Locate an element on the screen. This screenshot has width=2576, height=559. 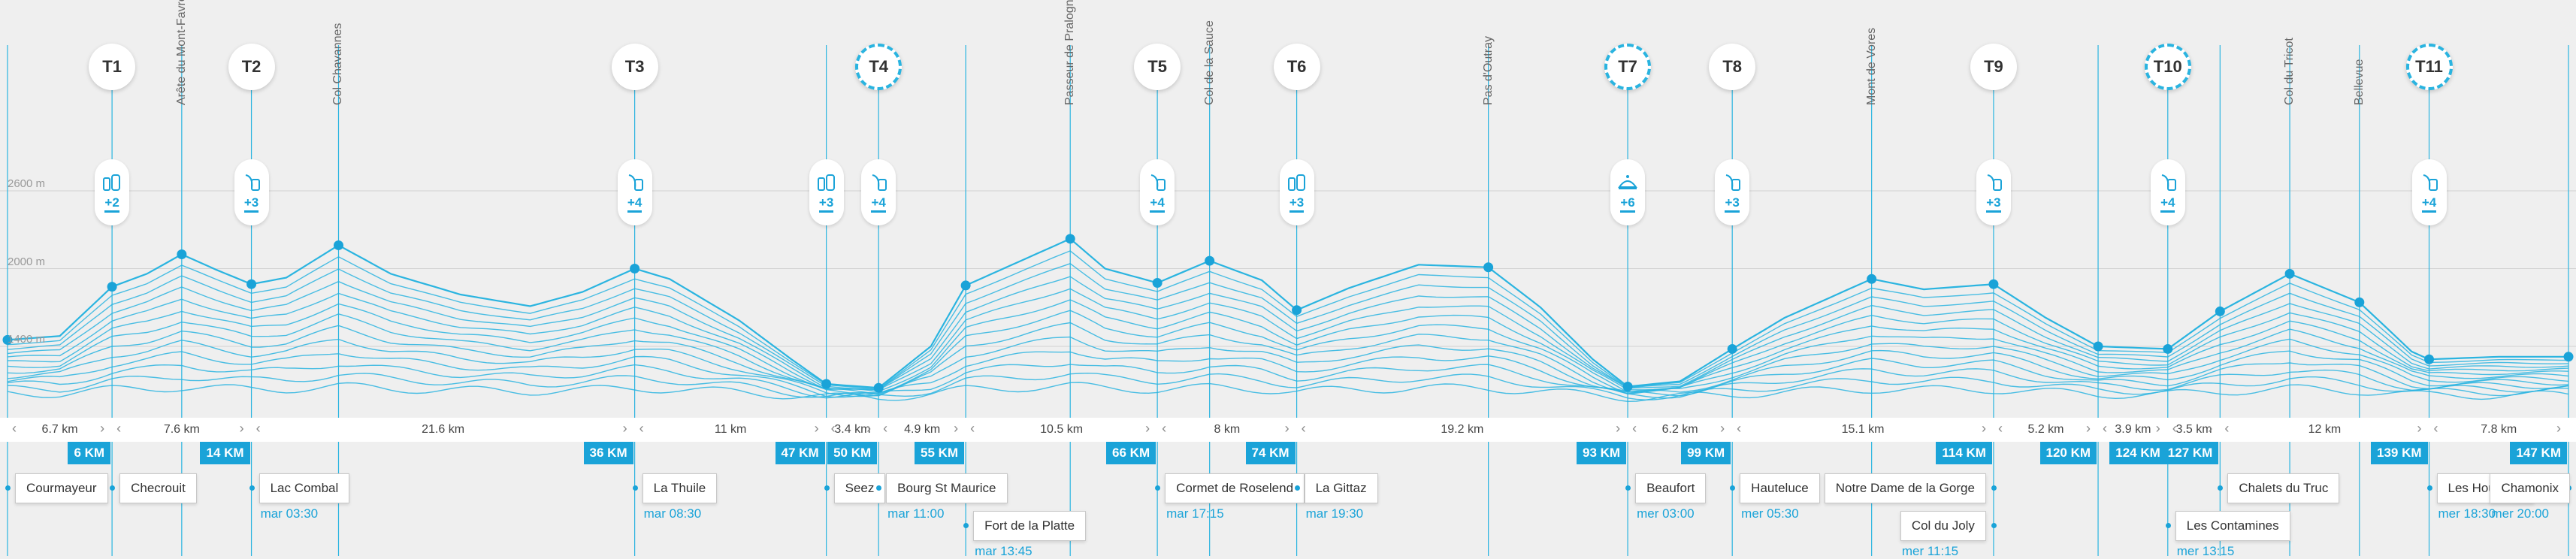
refuge-badge: T3 is located at coordinates (635, 67).